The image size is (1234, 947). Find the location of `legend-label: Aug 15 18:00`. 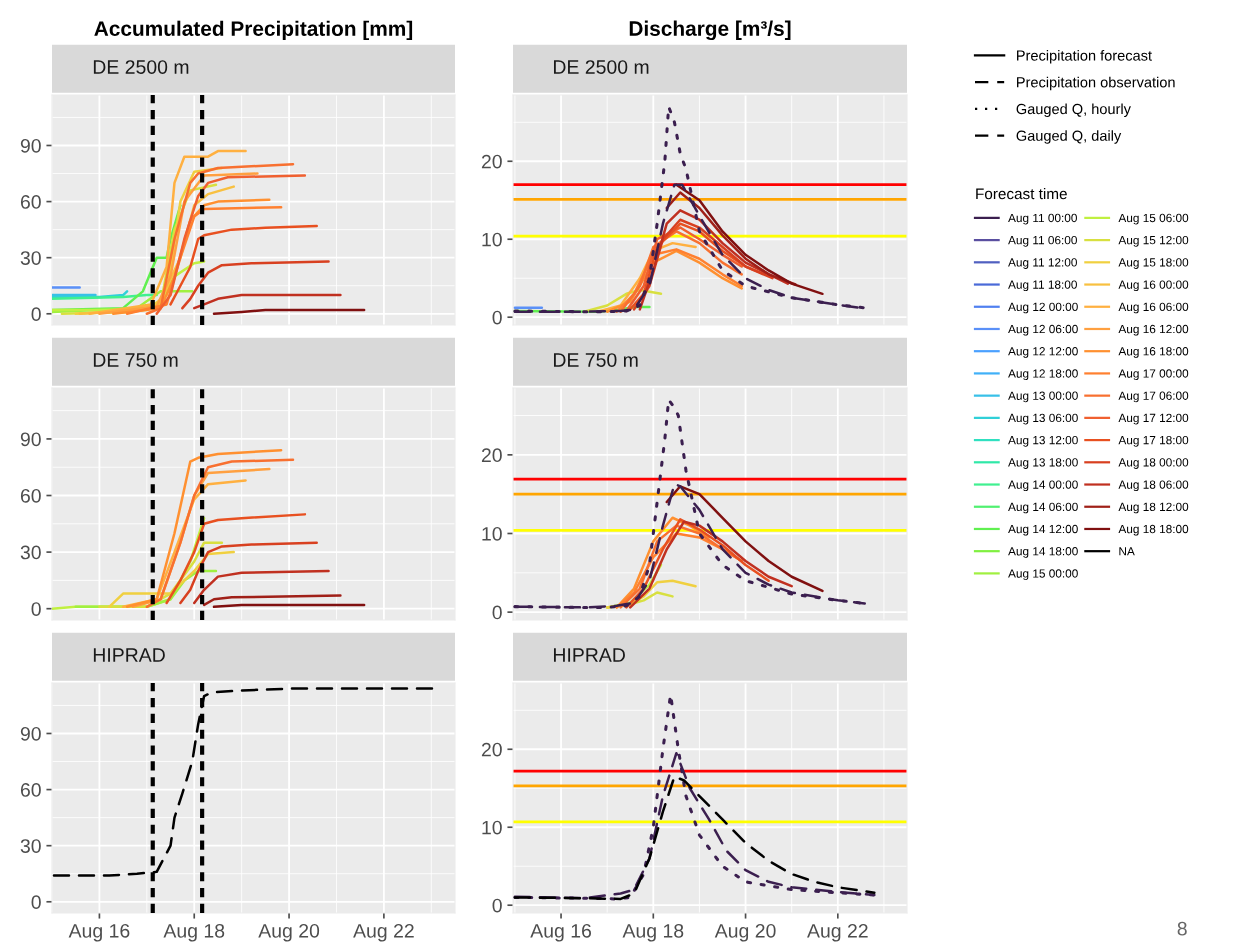

legend-label: Aug 15 18:00 is located at coordinates (1153, 263).